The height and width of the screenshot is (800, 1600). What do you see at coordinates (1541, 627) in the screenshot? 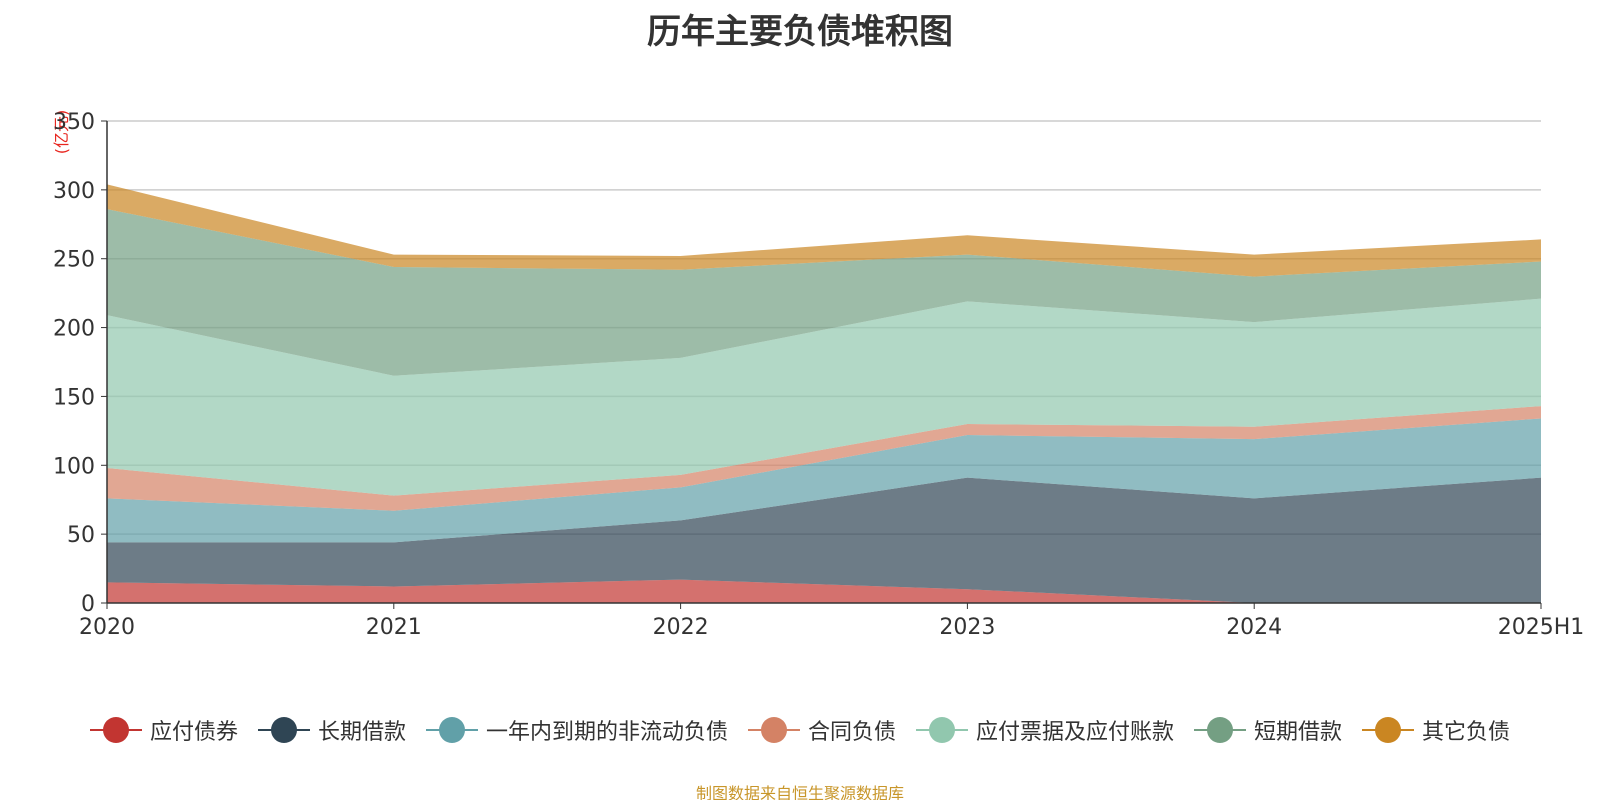
I see `x-tick-label: 2025H1` at bounding box center [1541, 627].